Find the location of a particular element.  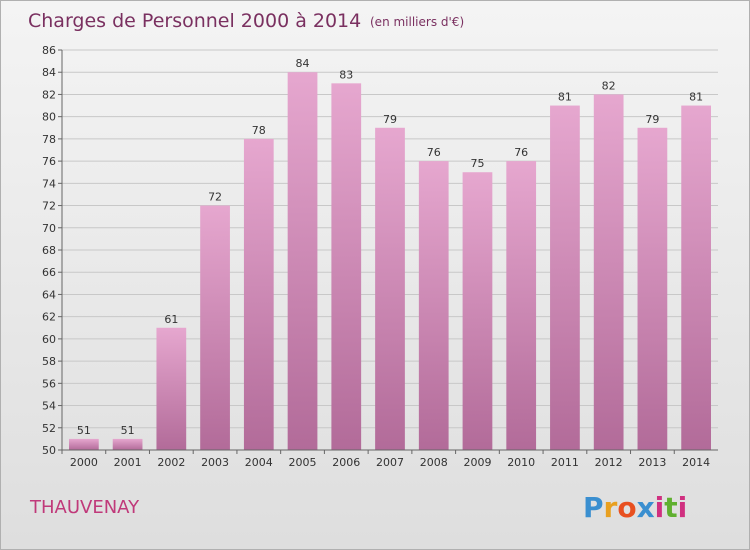

bar-value-label: 84 is located at coordinates (303, 63).